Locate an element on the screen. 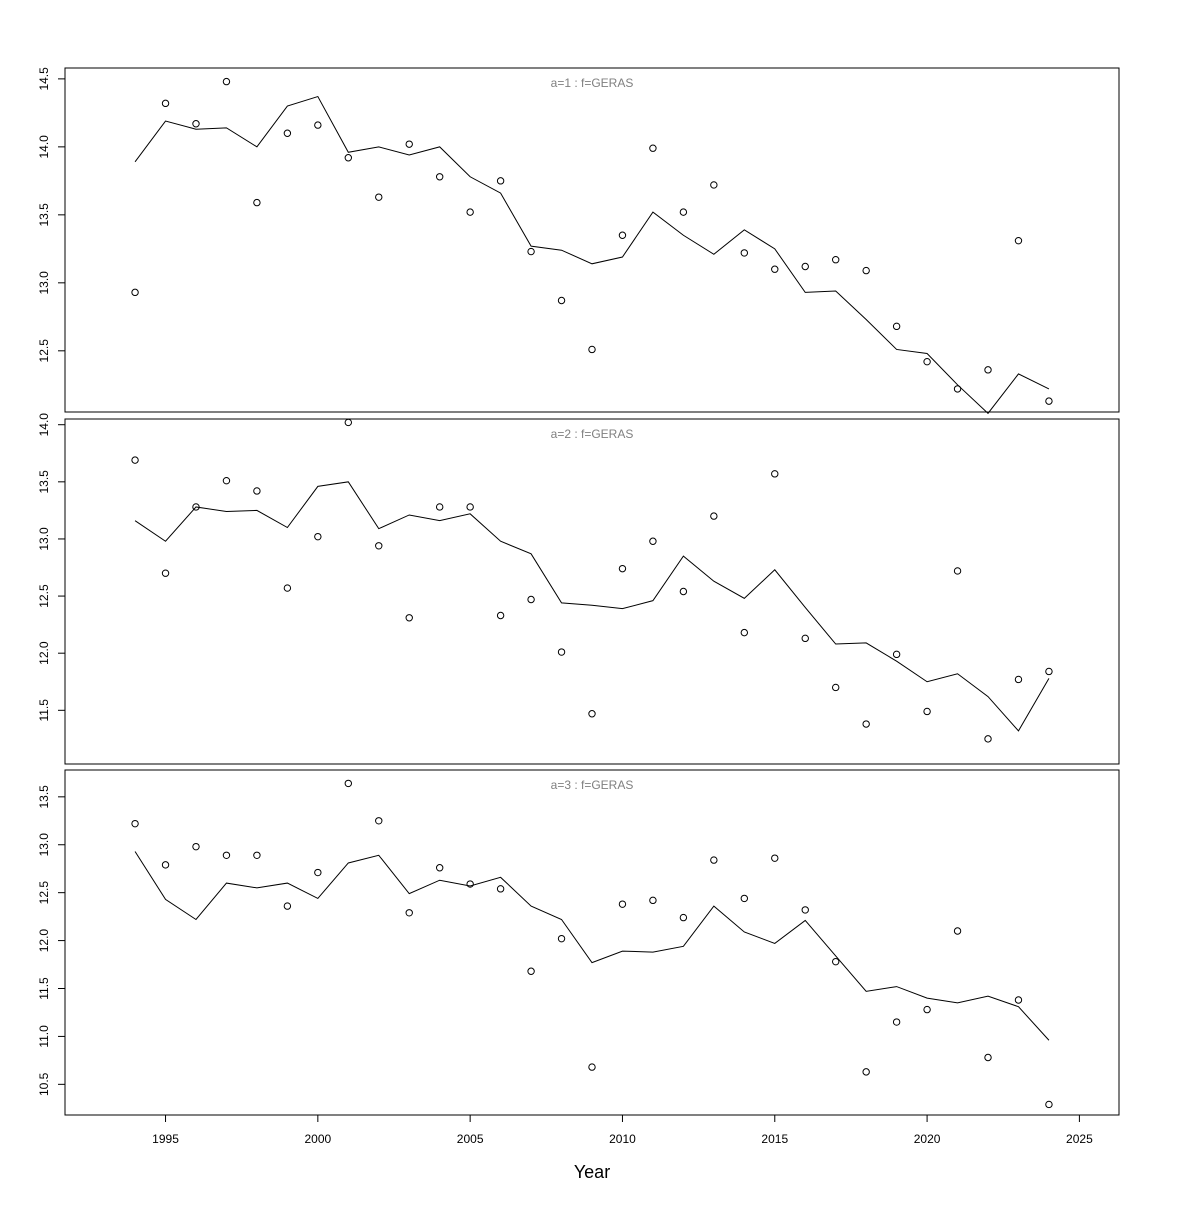 The image size is (1200, 1205). x-axis: 1995 2000 2005 2010 2015 2020 2025 Year is located at coordinates (622, 1148).